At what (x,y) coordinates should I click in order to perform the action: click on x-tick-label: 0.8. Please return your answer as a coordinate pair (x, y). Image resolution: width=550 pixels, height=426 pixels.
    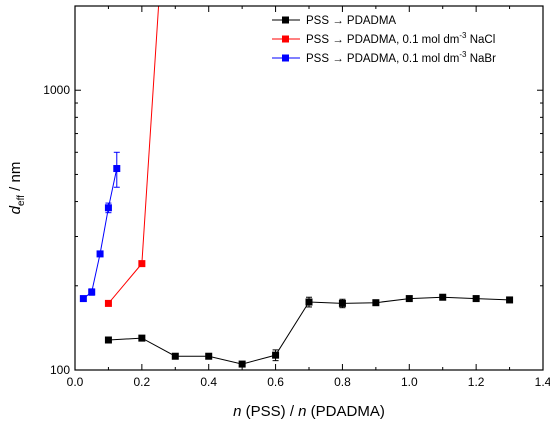
    Looking at the image, I should click on (342, 382).